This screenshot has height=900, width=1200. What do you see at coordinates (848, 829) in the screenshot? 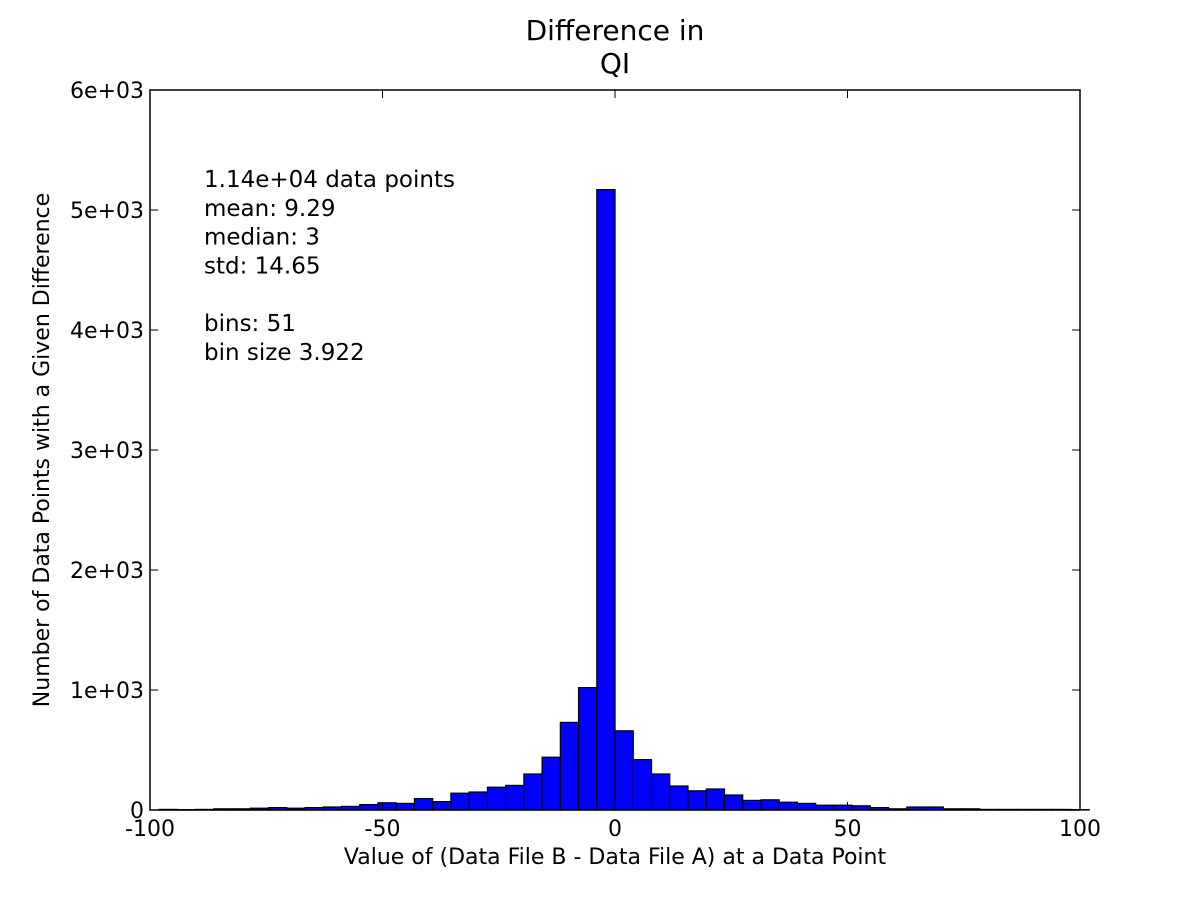
I see `x-tick-label: 50` at bounding box center [848, 829].